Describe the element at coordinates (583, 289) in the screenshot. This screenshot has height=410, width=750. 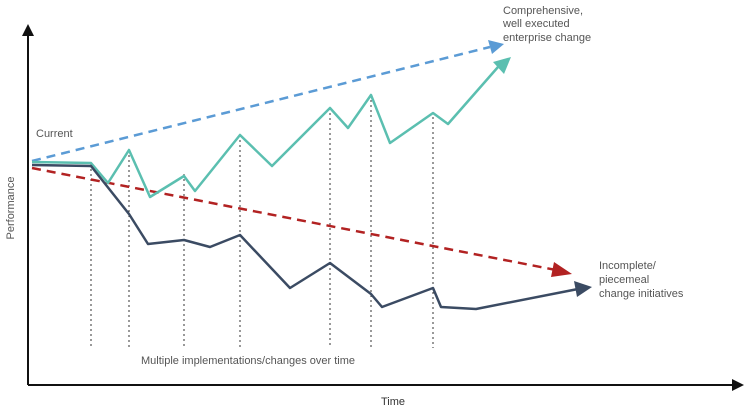
I see `piecemeal-performance-arrowhead` at that location.